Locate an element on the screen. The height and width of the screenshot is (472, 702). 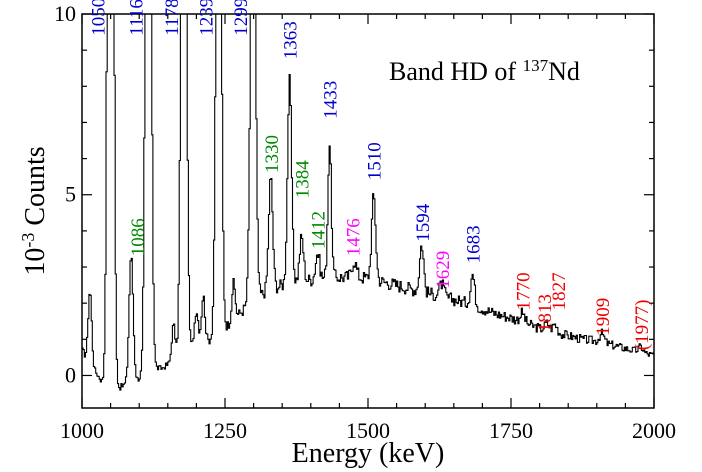
peak-energy-label: 1770 is located at coordinates (523, 291).